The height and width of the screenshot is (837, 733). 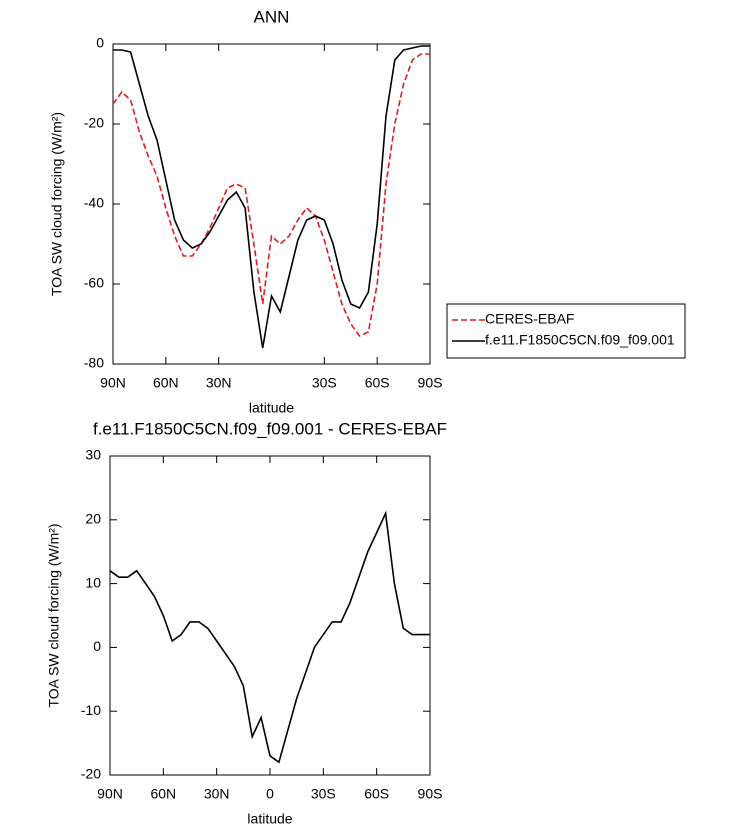 I want to click on y-tick-label: 30, so click(x=93, y=455).